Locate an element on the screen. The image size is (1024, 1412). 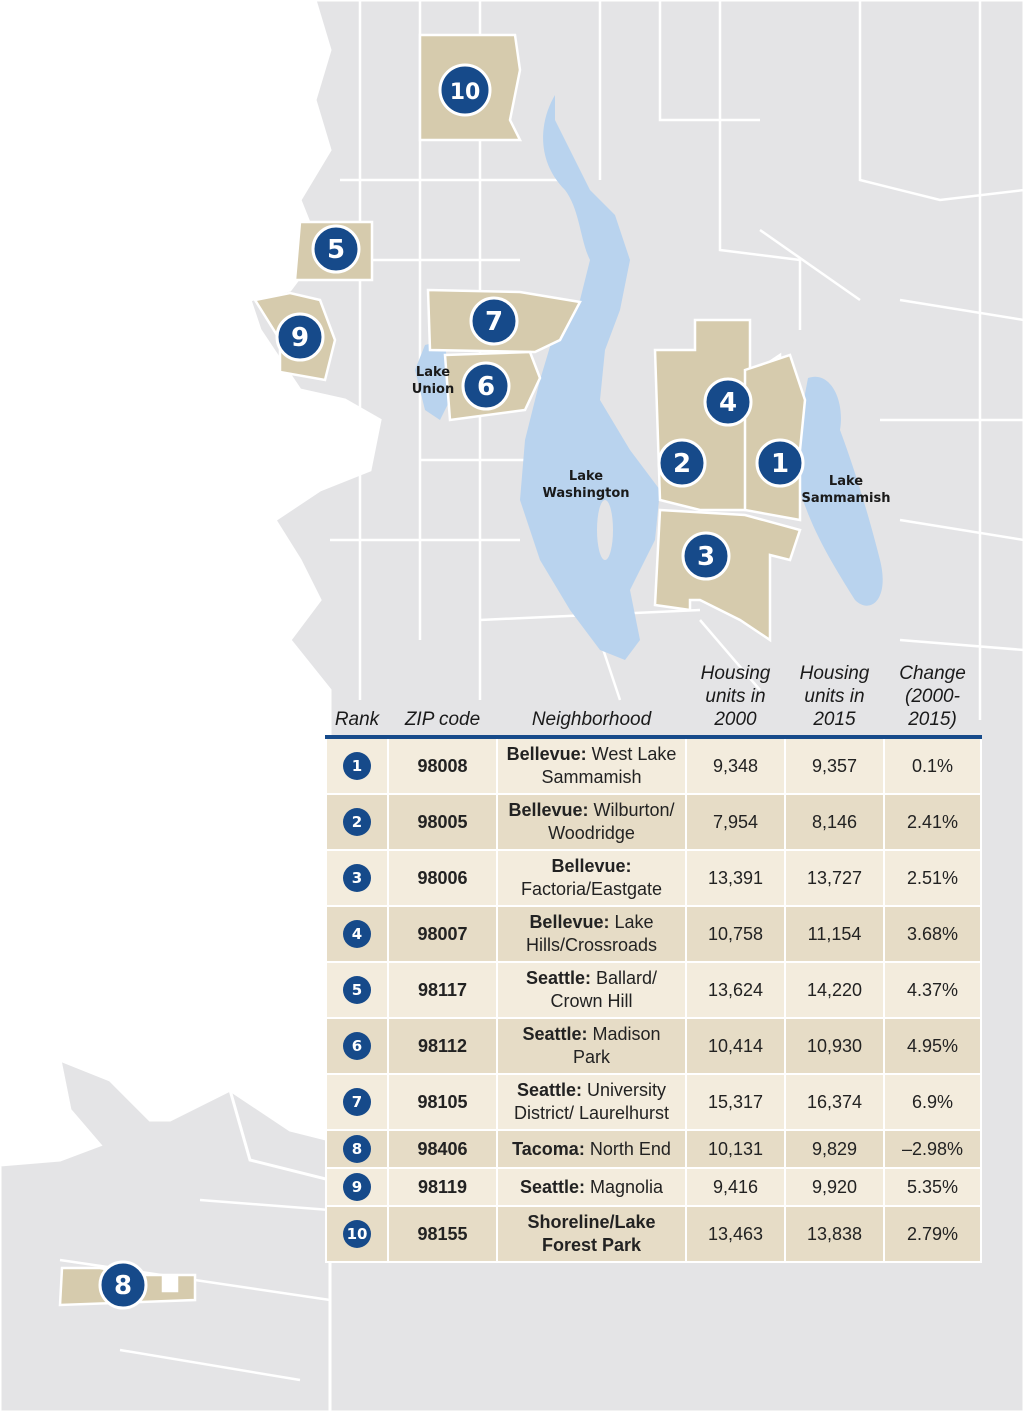
change-cell: 6.9% is located at coordinates (932, 1102).